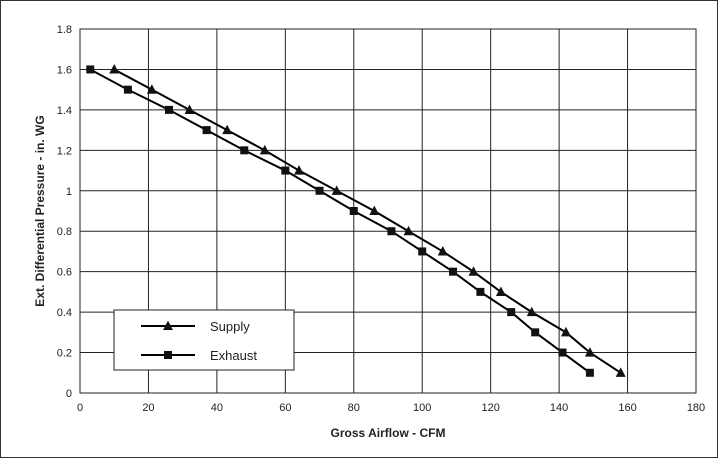 The height and width of the screenshot is (463, 718). I want to click on legend-label-supply: Supply, so click(230, 326).